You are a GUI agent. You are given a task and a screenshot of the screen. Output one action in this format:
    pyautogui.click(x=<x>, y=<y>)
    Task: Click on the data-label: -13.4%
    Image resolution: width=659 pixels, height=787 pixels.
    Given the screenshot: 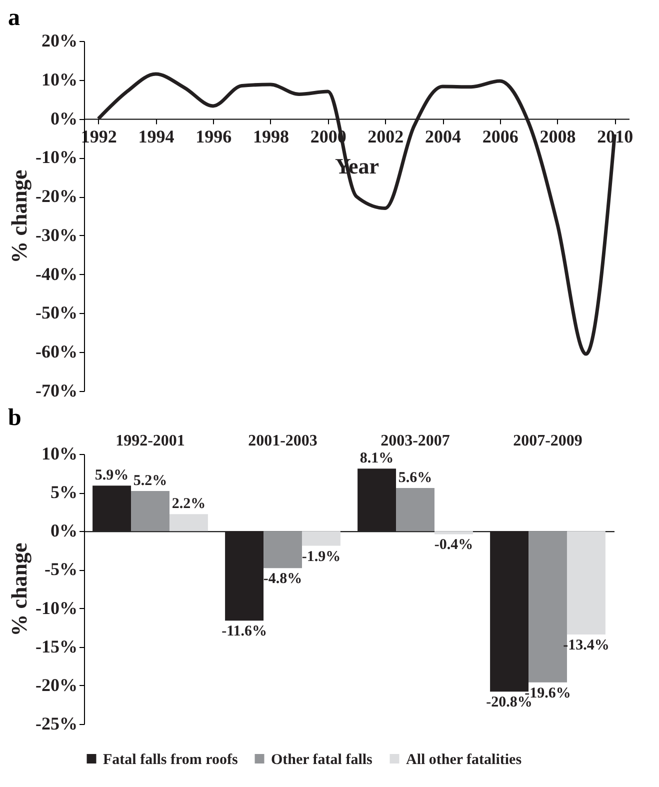 What is the action you would take?
    pyautogui.click(x=586, y=646)
    